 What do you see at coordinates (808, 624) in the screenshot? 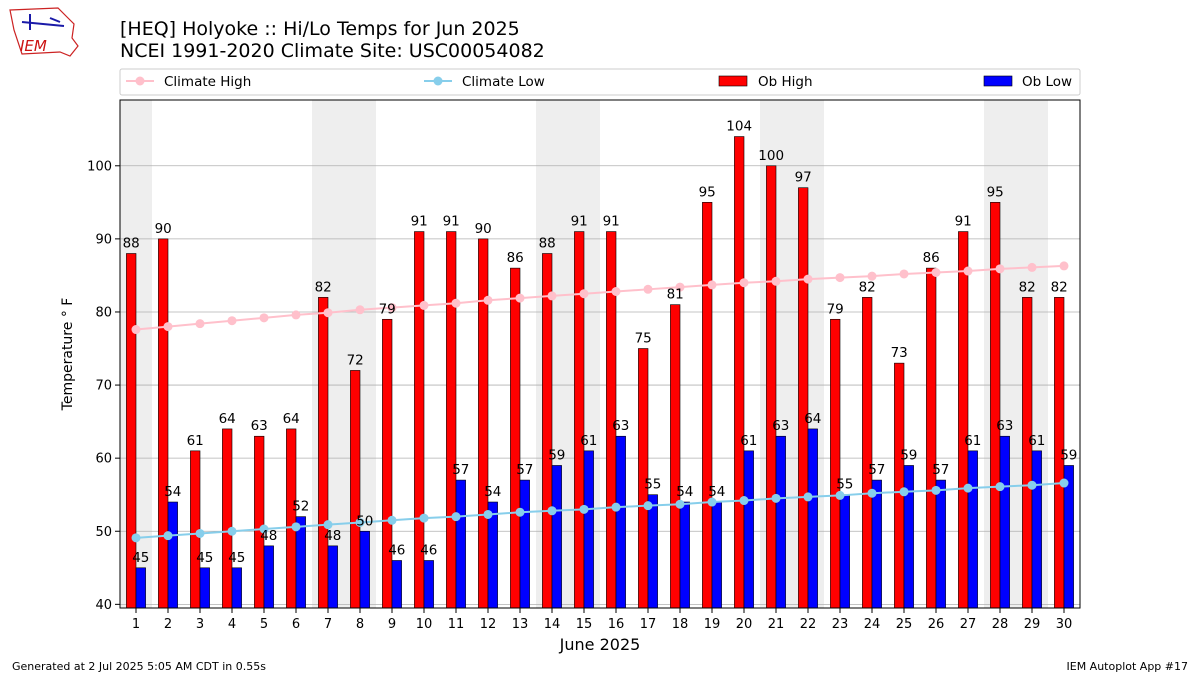
I see `x-tick-label: 22` at bounding box center [808, 624].